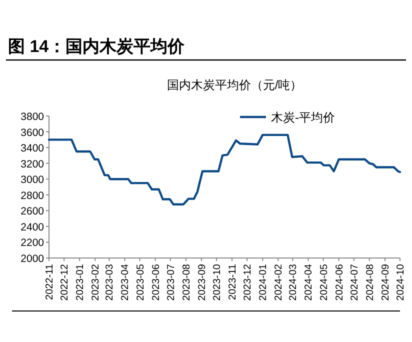 This screenshot has width=412, height=342. I want to click on legend-label: 木炭-平均价, so click(303, 117).